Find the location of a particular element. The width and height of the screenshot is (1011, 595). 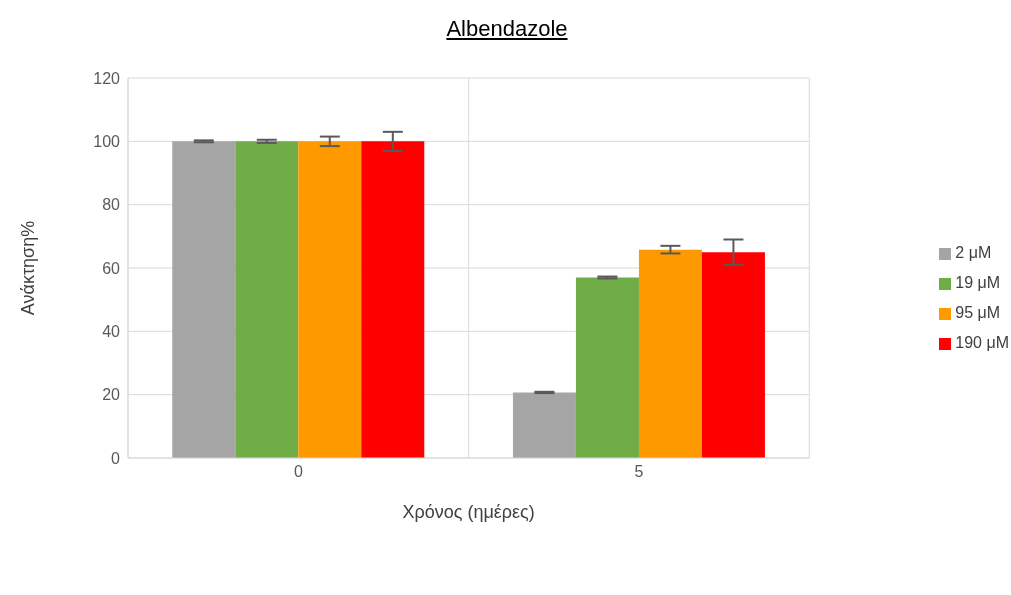

y-axis-title: Ανάκτηση% is located at coordinates (28, 268).